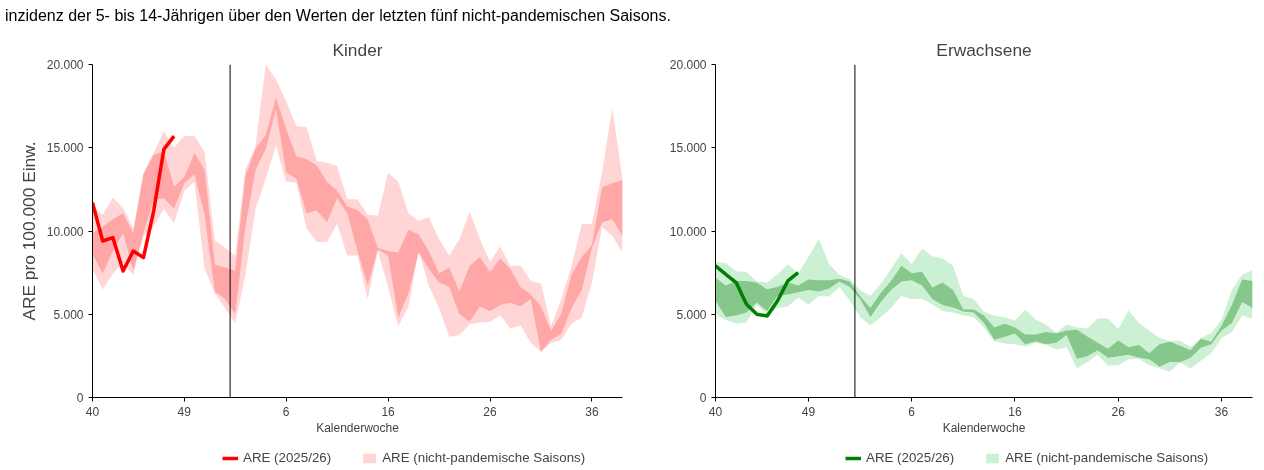  I want to click on y-axis-title: ARE pro 100.000 Einw., so click(28, 231).